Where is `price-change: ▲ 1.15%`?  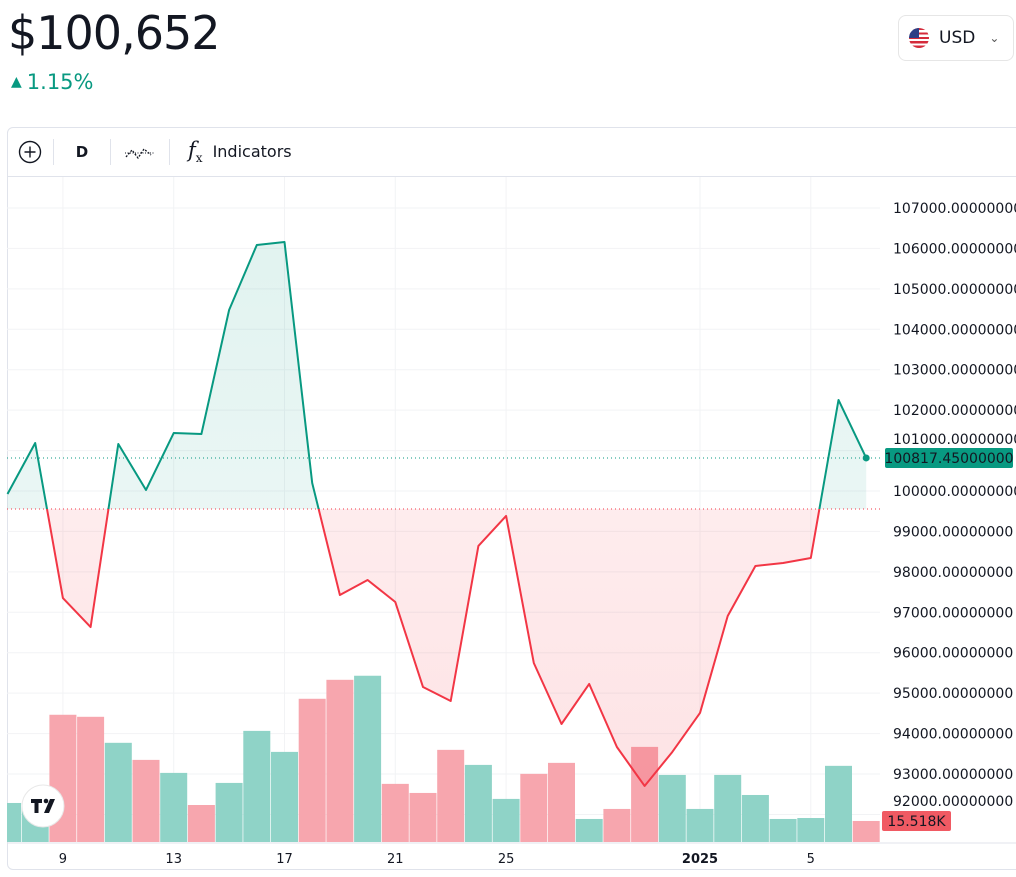
price-change: ▲ 1.15% is located at coordinates (52, 82).